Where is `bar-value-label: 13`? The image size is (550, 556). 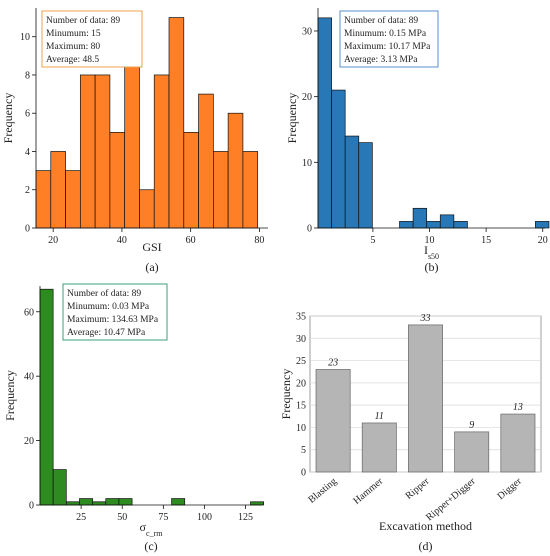
bar-value-label: 13 is located at coordinates (518, 407).